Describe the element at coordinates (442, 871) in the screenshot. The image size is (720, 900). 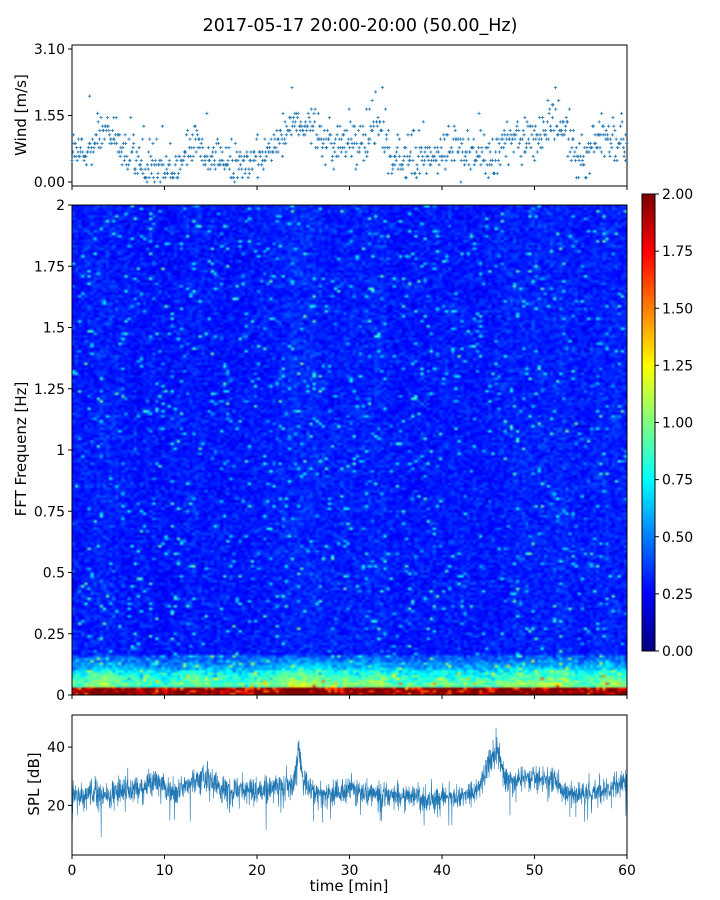
I see `spl-x-tick-label: 40` at that location.